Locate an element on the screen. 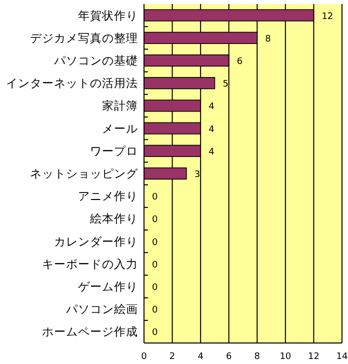 The height and width of the screenshot is (364, 348). y-tick-label: 年賀状作り is located at coordinates (108, 15).